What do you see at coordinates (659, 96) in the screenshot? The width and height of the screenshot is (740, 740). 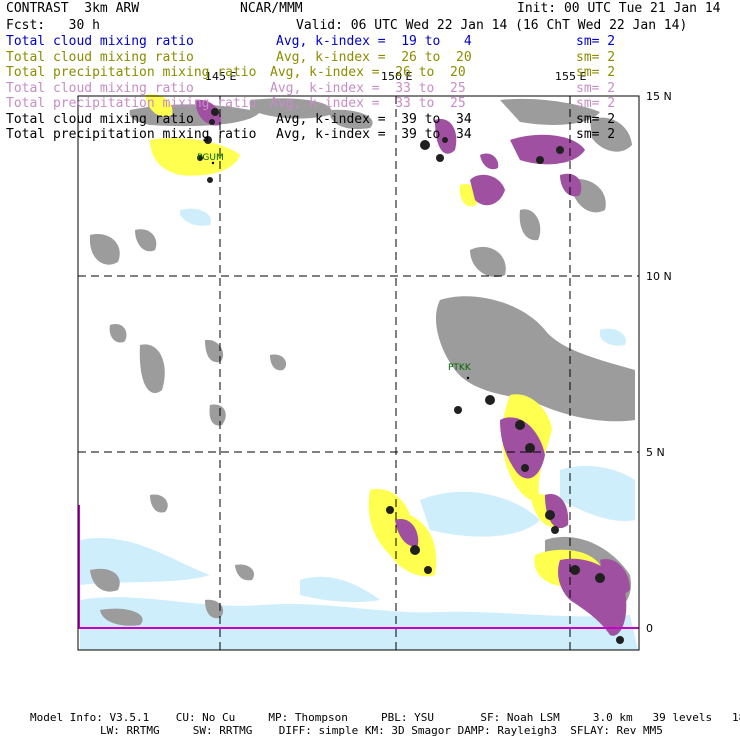 I see `lat-label-15n: 15 N` at bounding box center [659, 96].